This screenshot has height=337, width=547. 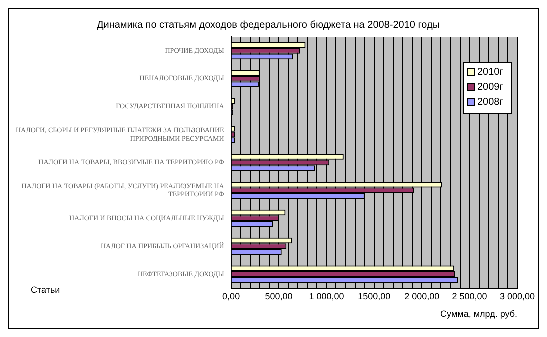 What do you see at coordinates (326, 296) in the screenshot?
I see `x-tick-label: 1 000,00` at bounding box center [326, 296].